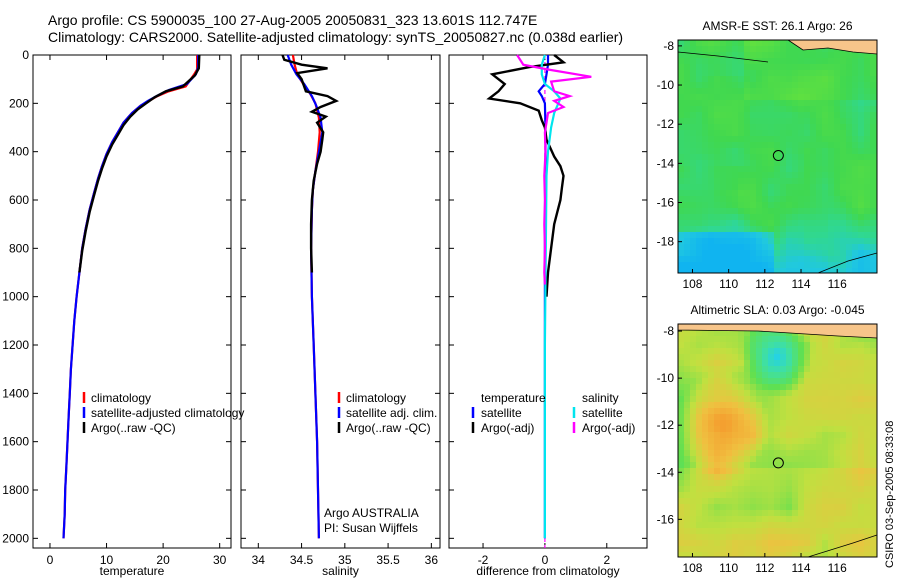  What do you see at coordinates (890, 494) in the screenshot?
I see `side-timestamp-label: CSIRO 03-Sep-2005 08:33:08` at bounding box center [890, 494].